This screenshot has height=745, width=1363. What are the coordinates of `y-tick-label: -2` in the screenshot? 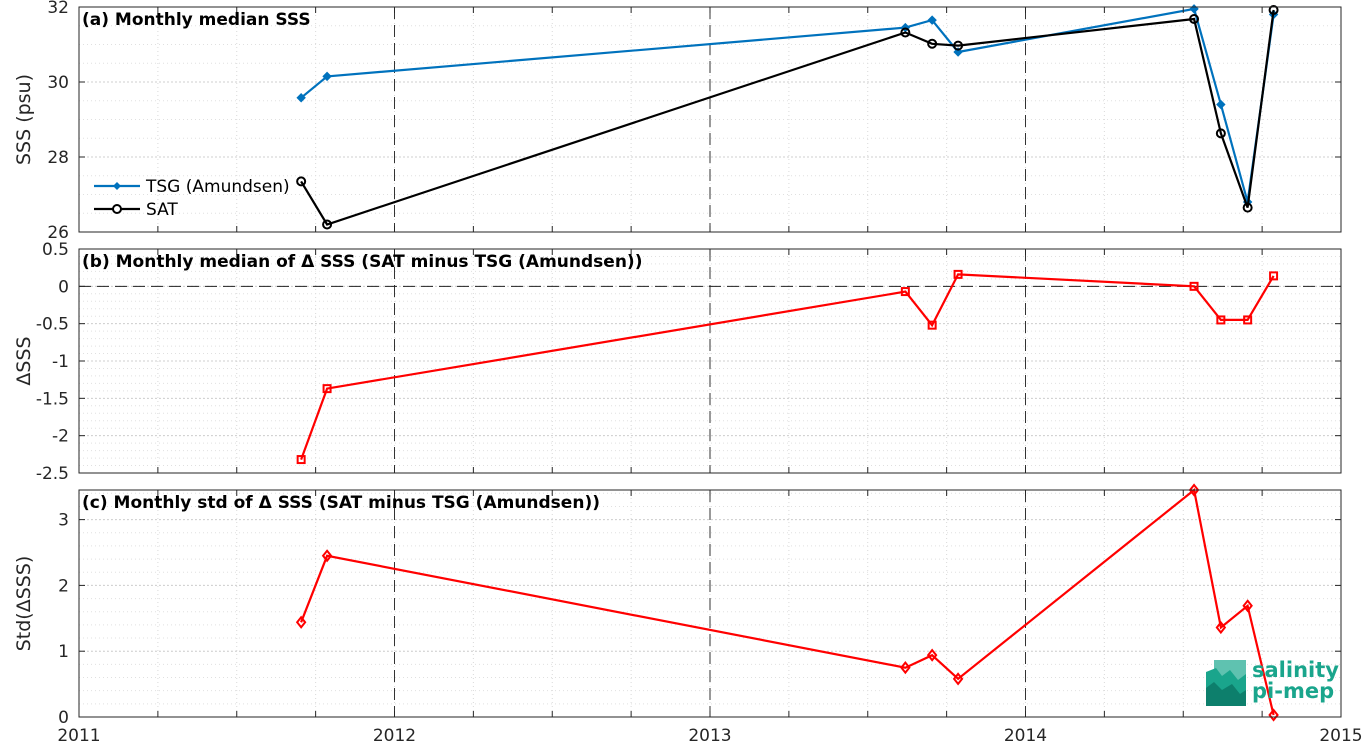 It's located at (60, 437).